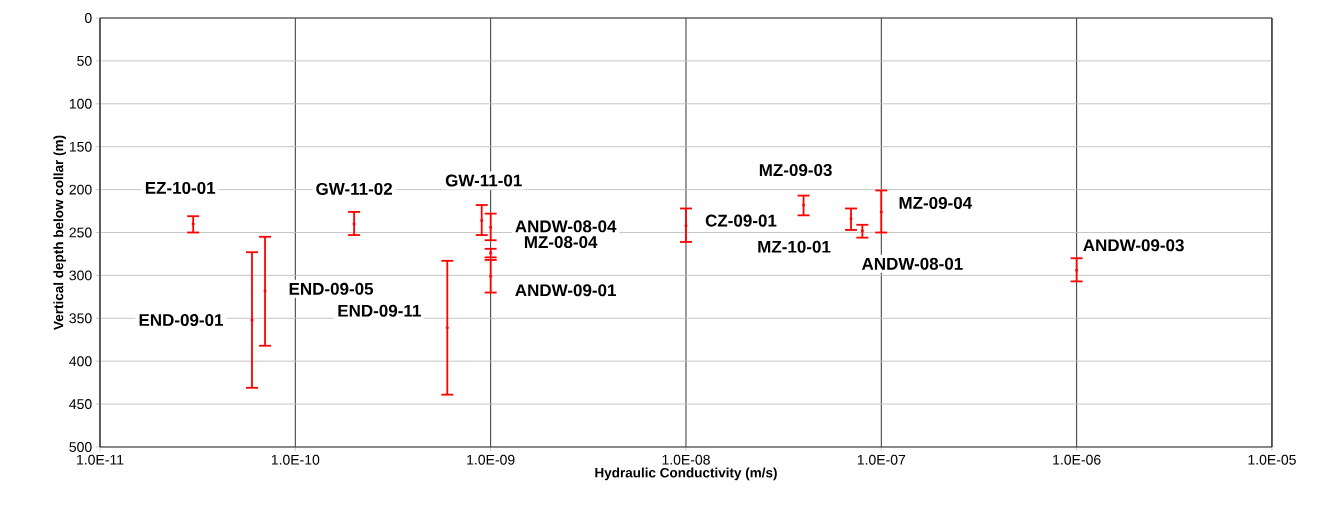 This screenshot has width=1321, height=526. I want to click on x-tick-label: 1.0E-10, so click(295, 459).